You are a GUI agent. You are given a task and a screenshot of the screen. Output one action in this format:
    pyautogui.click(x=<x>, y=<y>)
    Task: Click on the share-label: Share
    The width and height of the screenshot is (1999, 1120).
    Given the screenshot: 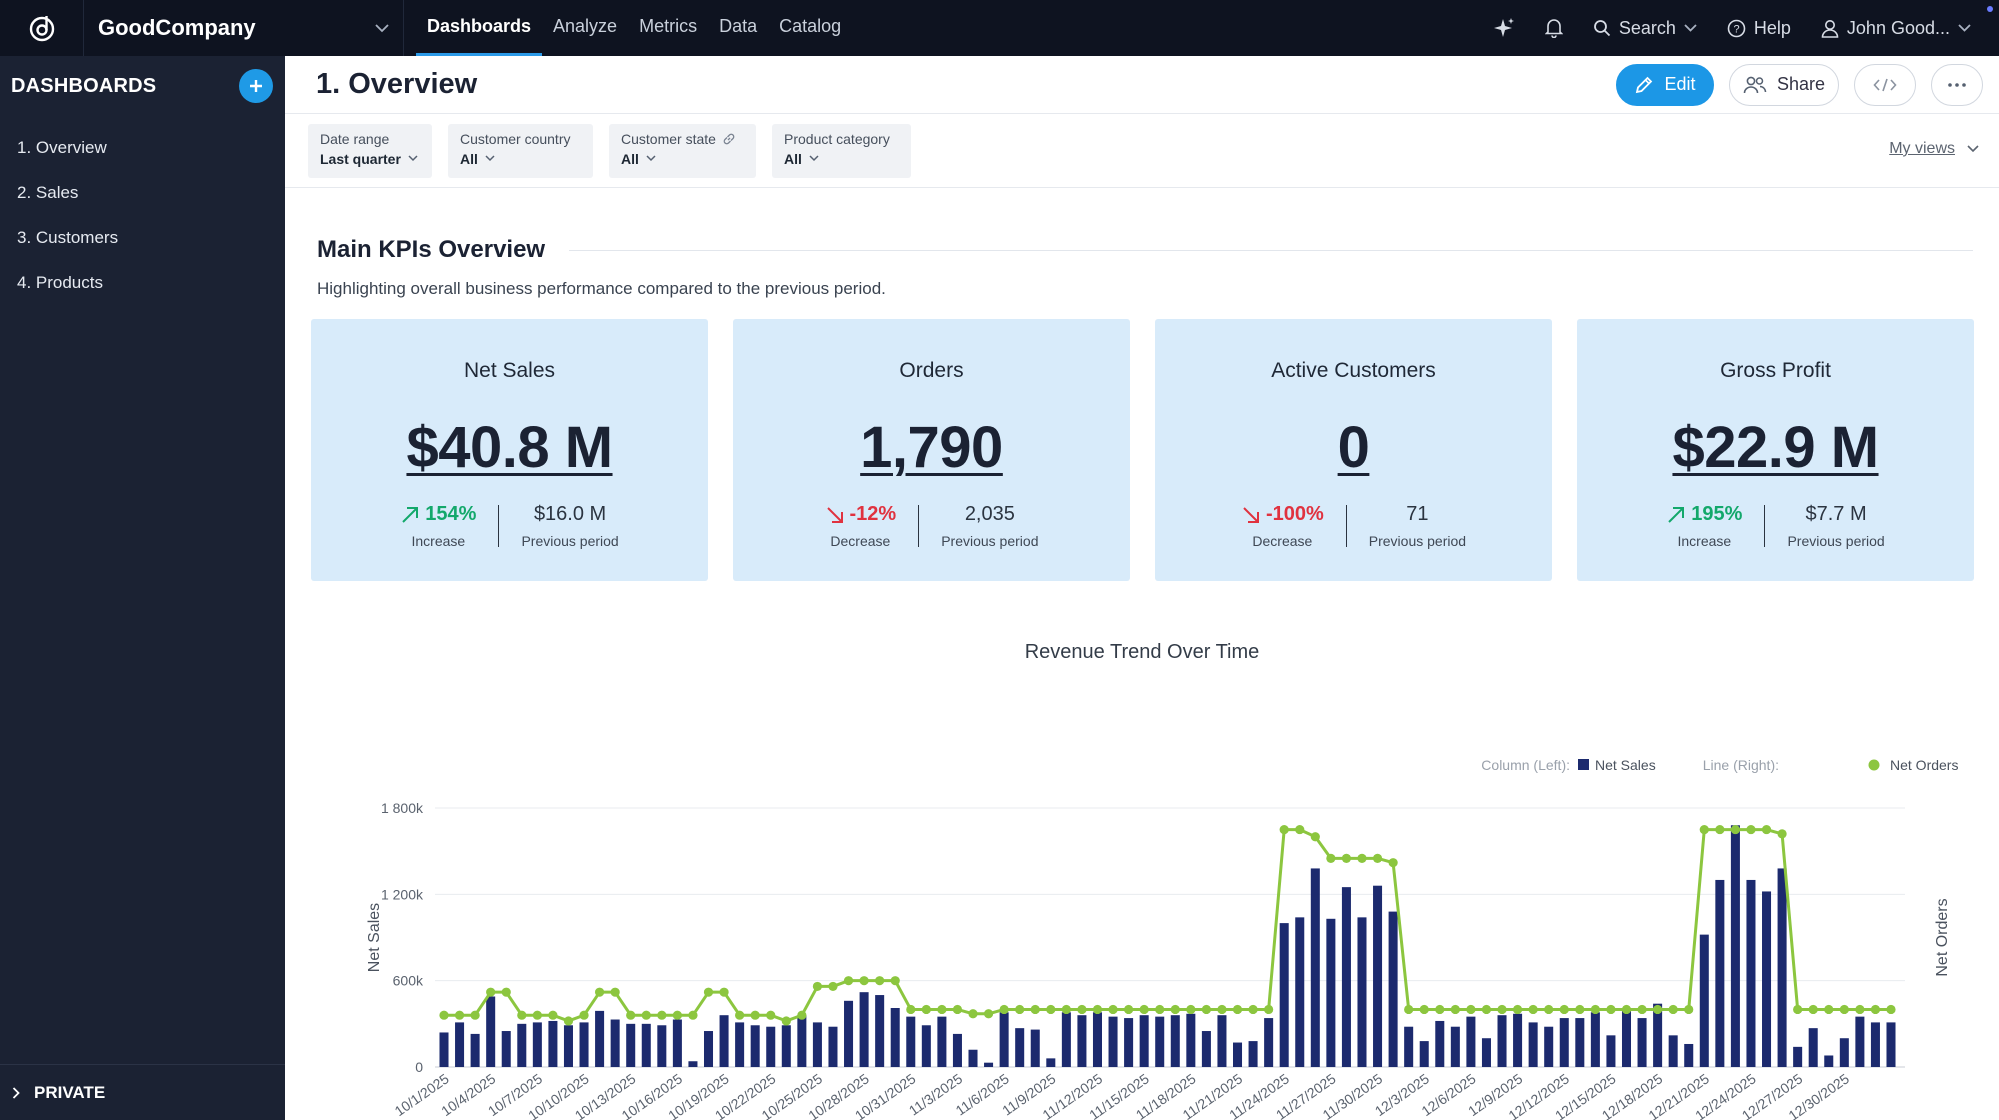 What is the action you would take?
    pyautogui.click(x=1801, y=84)
    